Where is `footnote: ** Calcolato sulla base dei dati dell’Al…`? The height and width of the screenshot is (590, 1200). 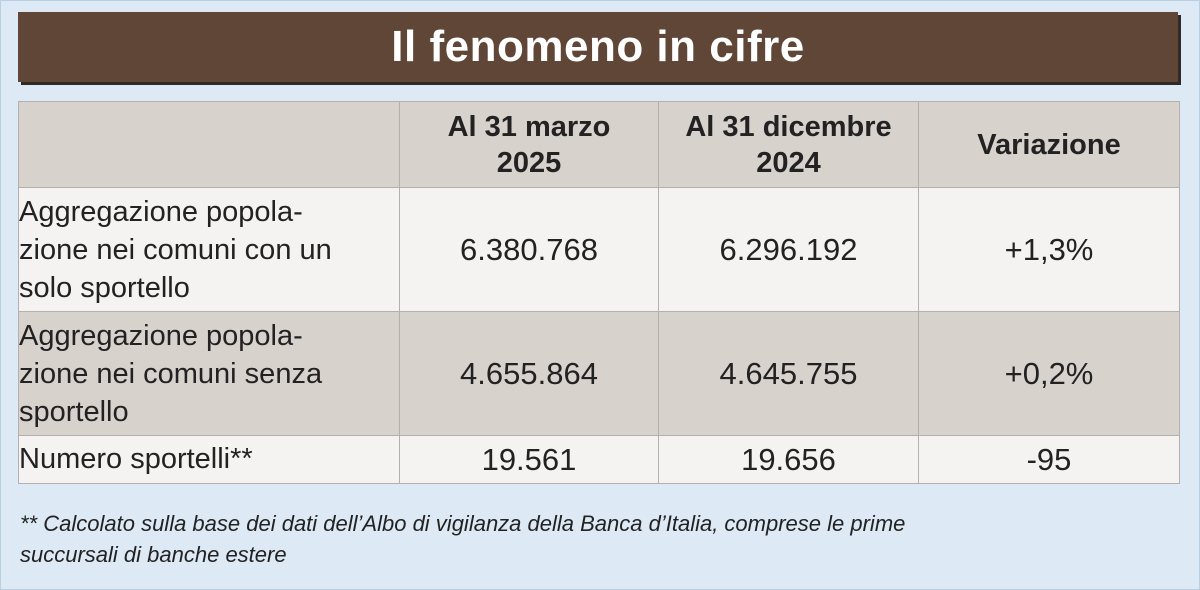 footnote: ** Calcolato sulla base dei dati dell’Al… is located at coordinates (600, 539).